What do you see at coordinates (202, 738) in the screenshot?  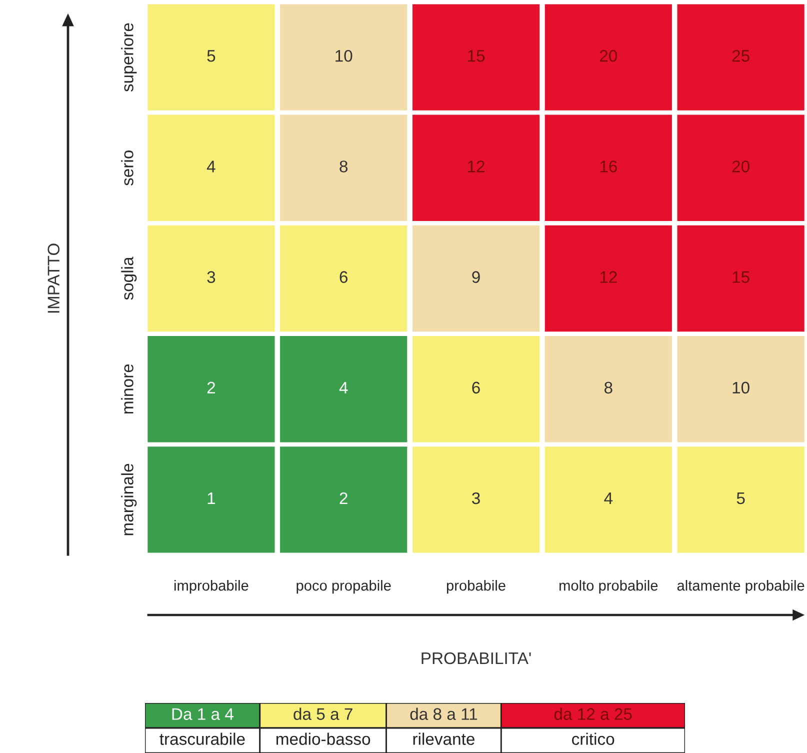 I see `text: trascurabile` at bounding box center [202, 738].